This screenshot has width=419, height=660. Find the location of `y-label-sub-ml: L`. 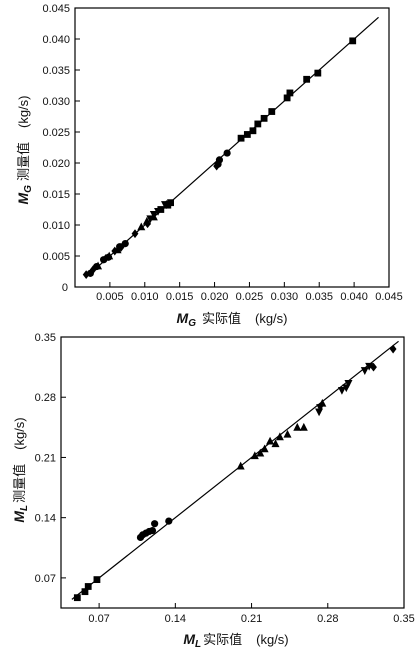

y-label-sub-ml: L is located at coordinates (24, 508).